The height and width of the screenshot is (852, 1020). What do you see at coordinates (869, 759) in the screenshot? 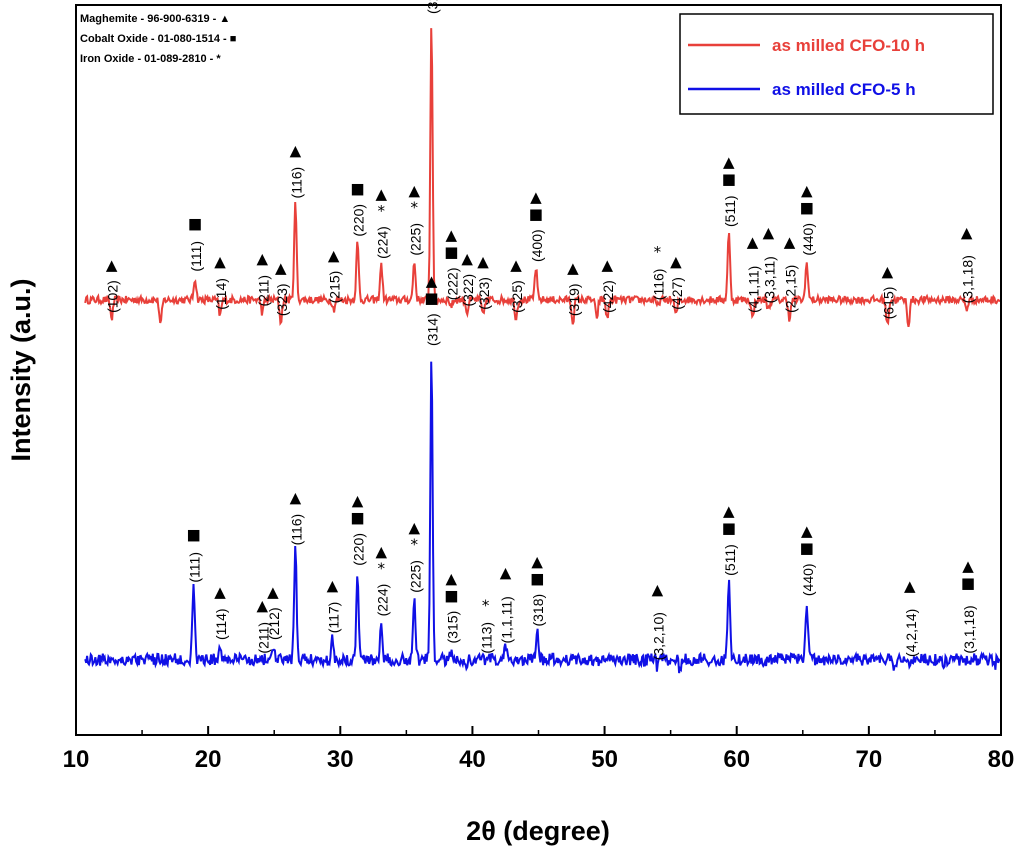
I see `x-tick-label: 70` at bounding box center [869, 759].